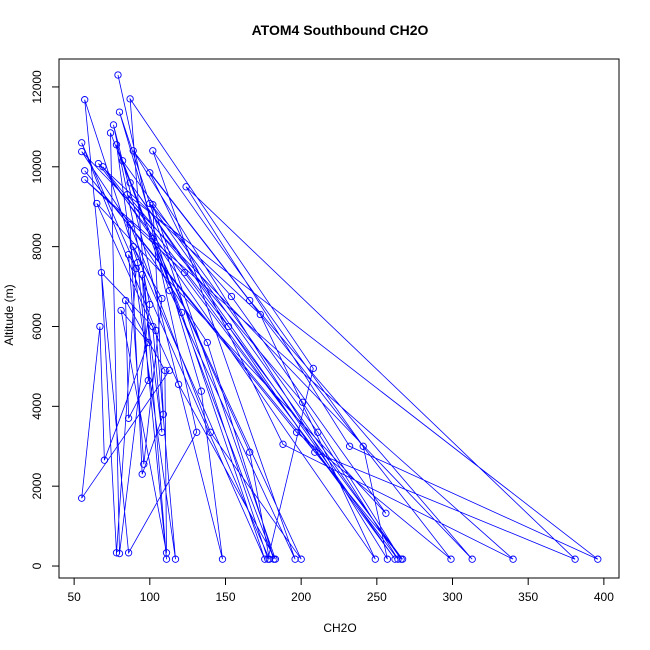 The width and height of the screenshot is (650, 650). What do you see at coordinates (37, 486) in the screenshot?
I see `y-tick-label: 2000` at bounding box center [37, 486].